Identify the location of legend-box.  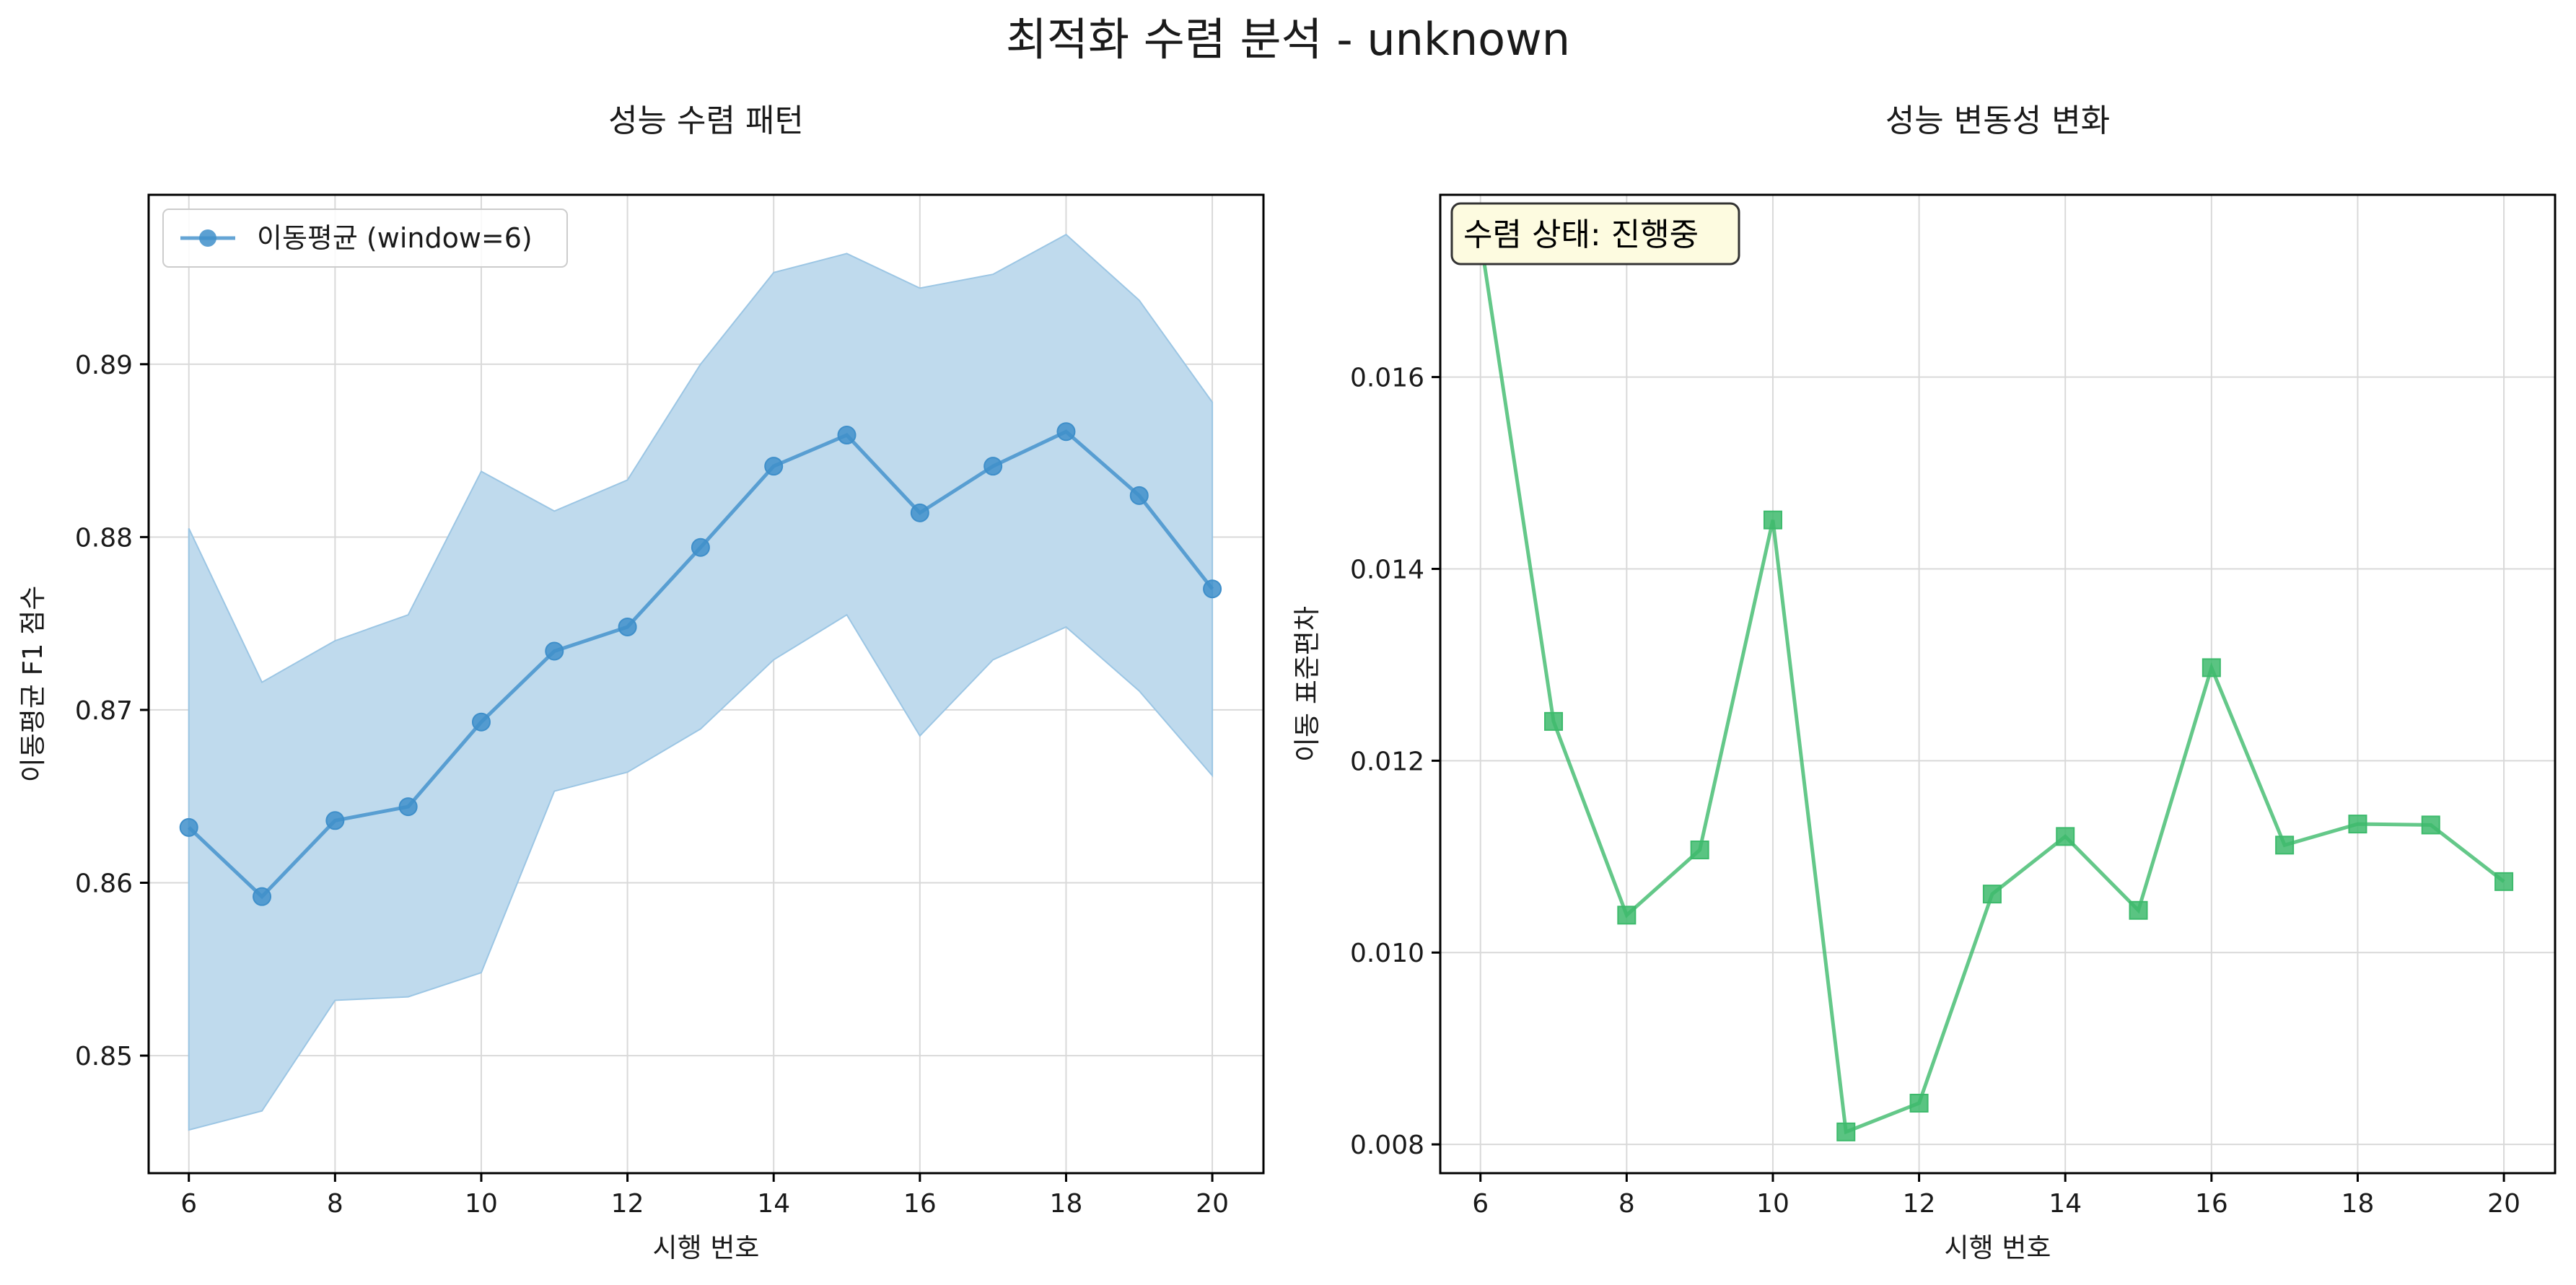
(365, 238).